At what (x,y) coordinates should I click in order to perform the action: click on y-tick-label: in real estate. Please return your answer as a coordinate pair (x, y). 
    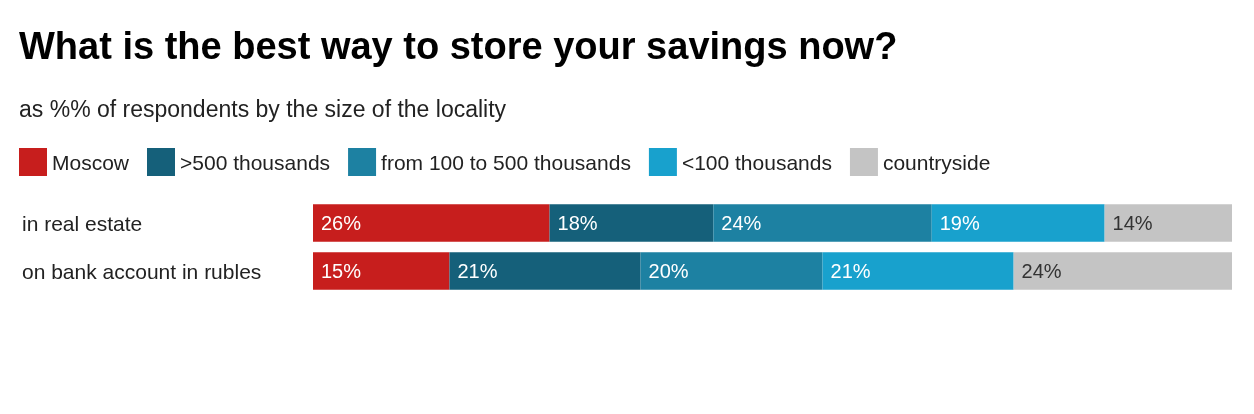
    Looking at the image, I should click on (82, 223).